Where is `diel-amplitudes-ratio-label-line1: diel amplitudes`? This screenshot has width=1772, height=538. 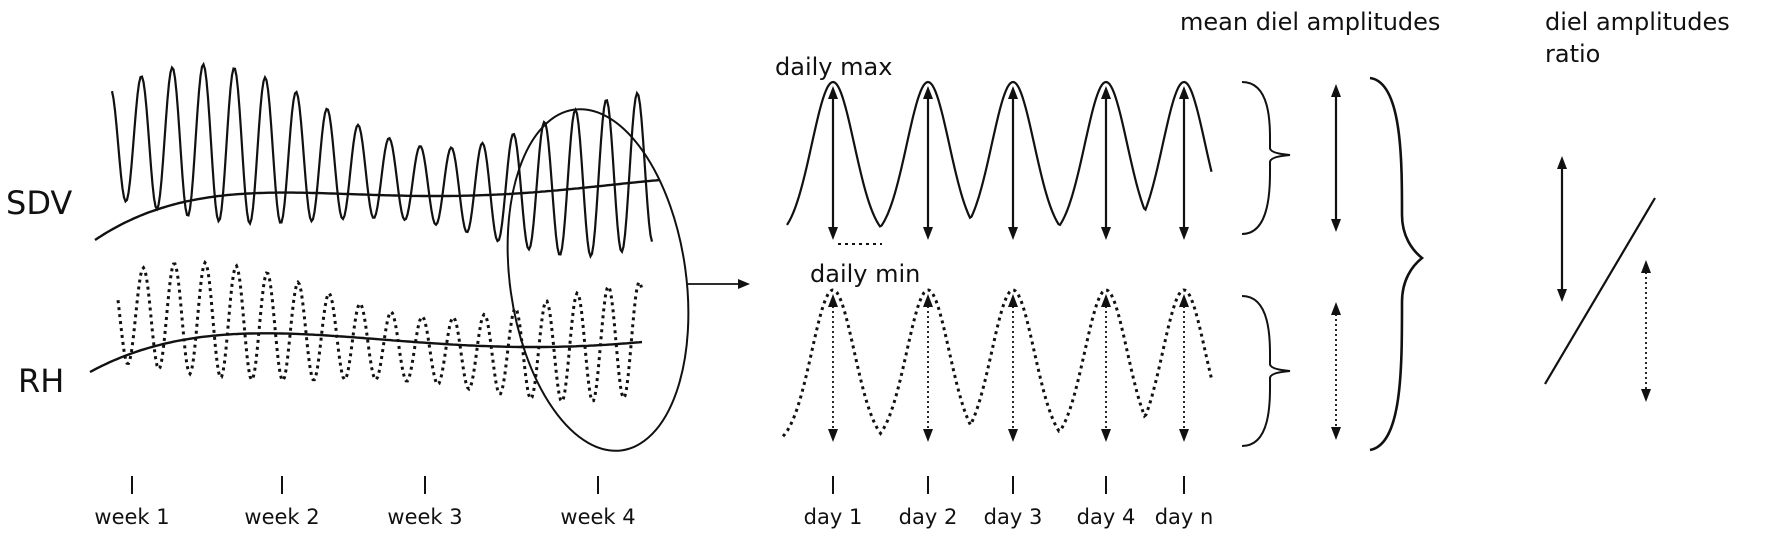 diel-amplitudes-ratio-label-line1: diel amplitudes is located at coordinates (1637, 22).